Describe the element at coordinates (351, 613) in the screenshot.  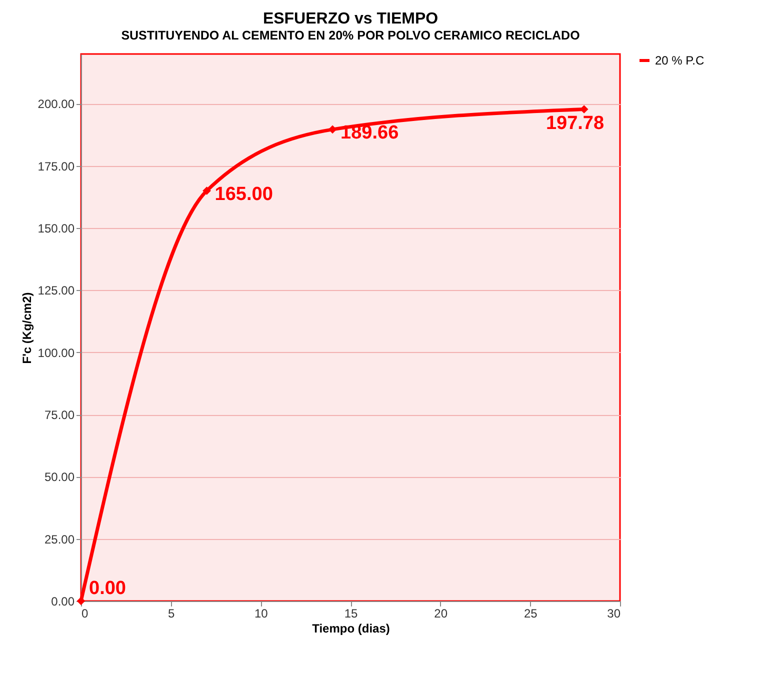
I see `x-tick-label: 15` at that location.